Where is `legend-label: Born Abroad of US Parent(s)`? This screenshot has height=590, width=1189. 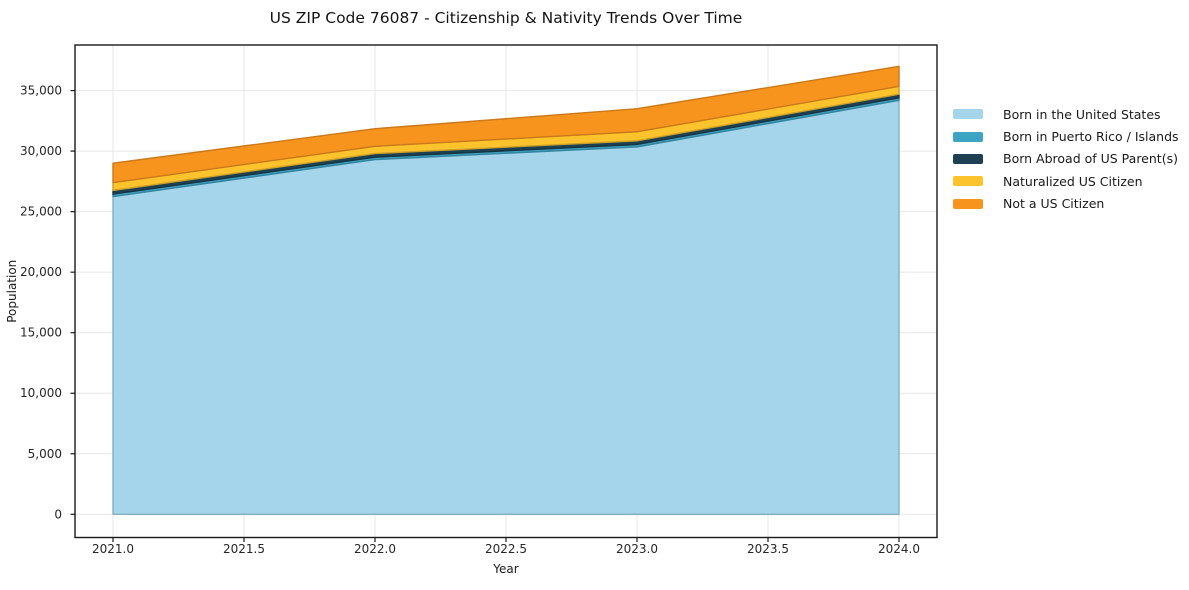
legend-label: Born Abroad of US Parent(s) is located at coordinates (1090, 159).